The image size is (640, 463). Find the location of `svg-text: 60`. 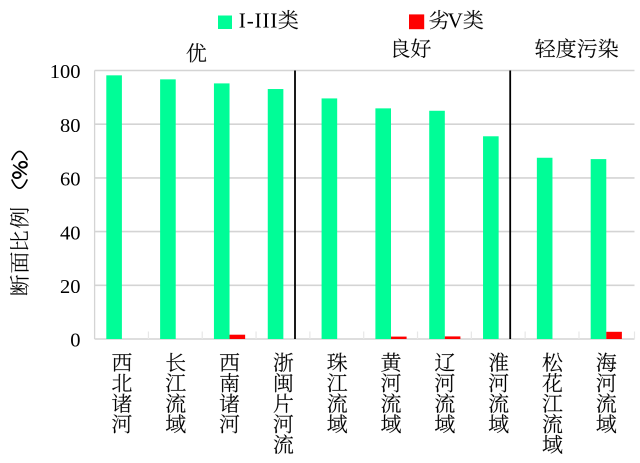

svg-text: 60 is located at coordinates (70, 180).